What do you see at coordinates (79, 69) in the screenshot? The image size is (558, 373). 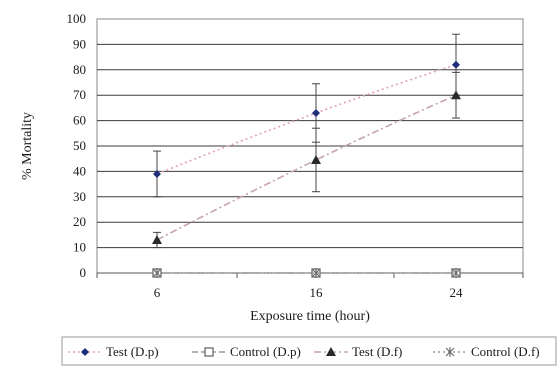 I see `y-tick-label: 80` at bounding box center [79, 69].